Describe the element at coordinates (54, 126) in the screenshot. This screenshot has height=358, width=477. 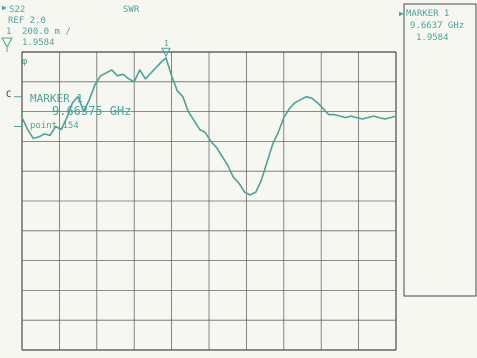
I see `marker-box-point: point 154` at that location.